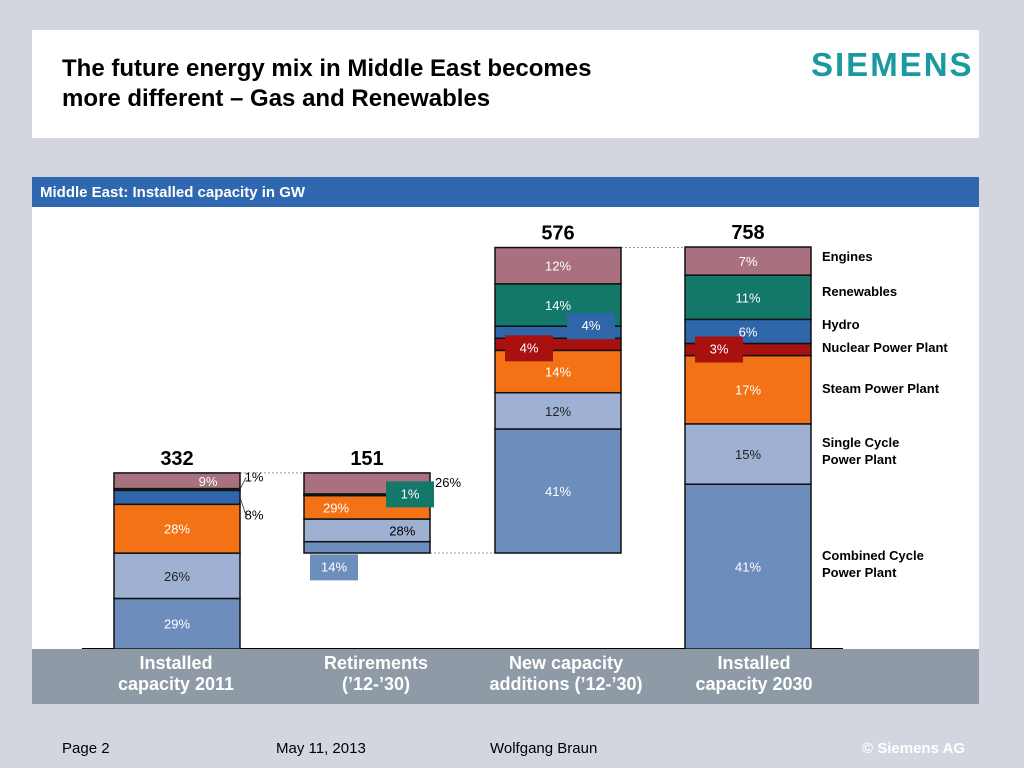 This screenshot has height=768, width=1024. Describe the element at coordinates (176, 459) in the screenshot. I see `bar-total-label: 332` at that location.